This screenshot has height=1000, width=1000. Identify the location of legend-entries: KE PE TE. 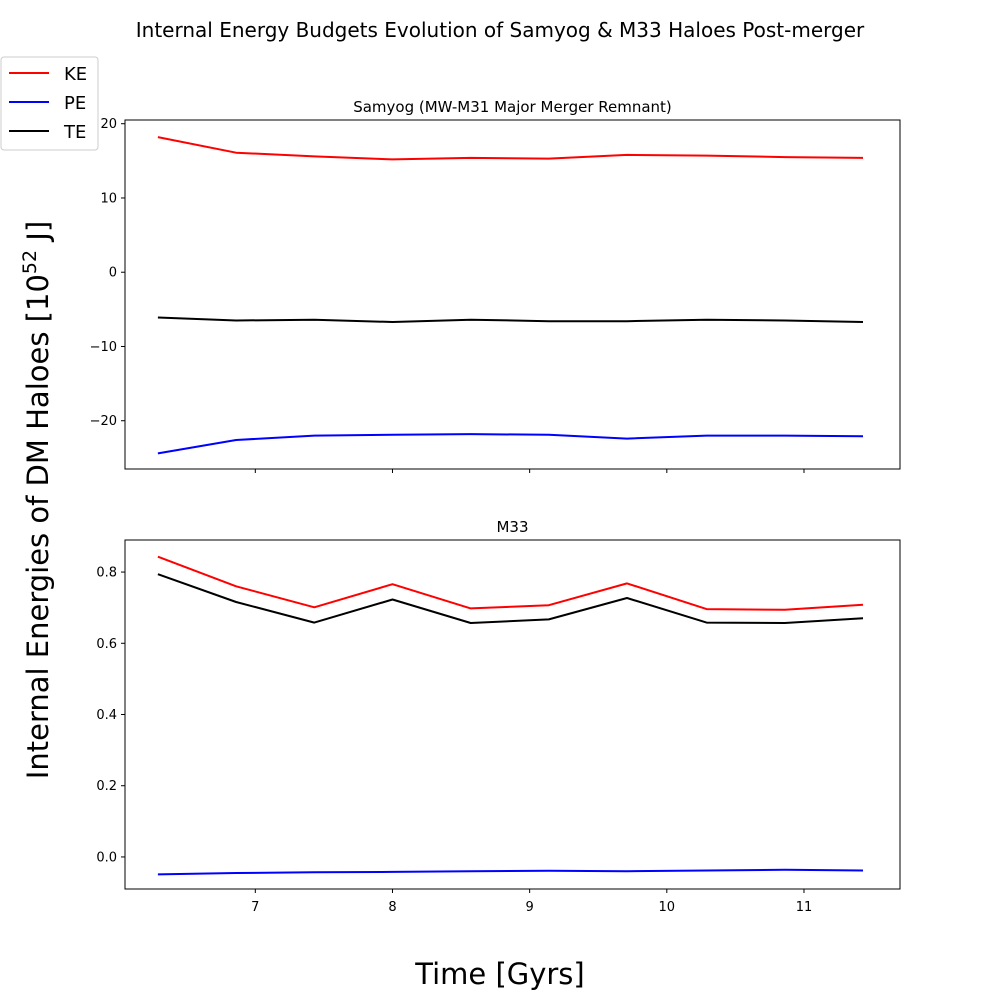
(48, 103).